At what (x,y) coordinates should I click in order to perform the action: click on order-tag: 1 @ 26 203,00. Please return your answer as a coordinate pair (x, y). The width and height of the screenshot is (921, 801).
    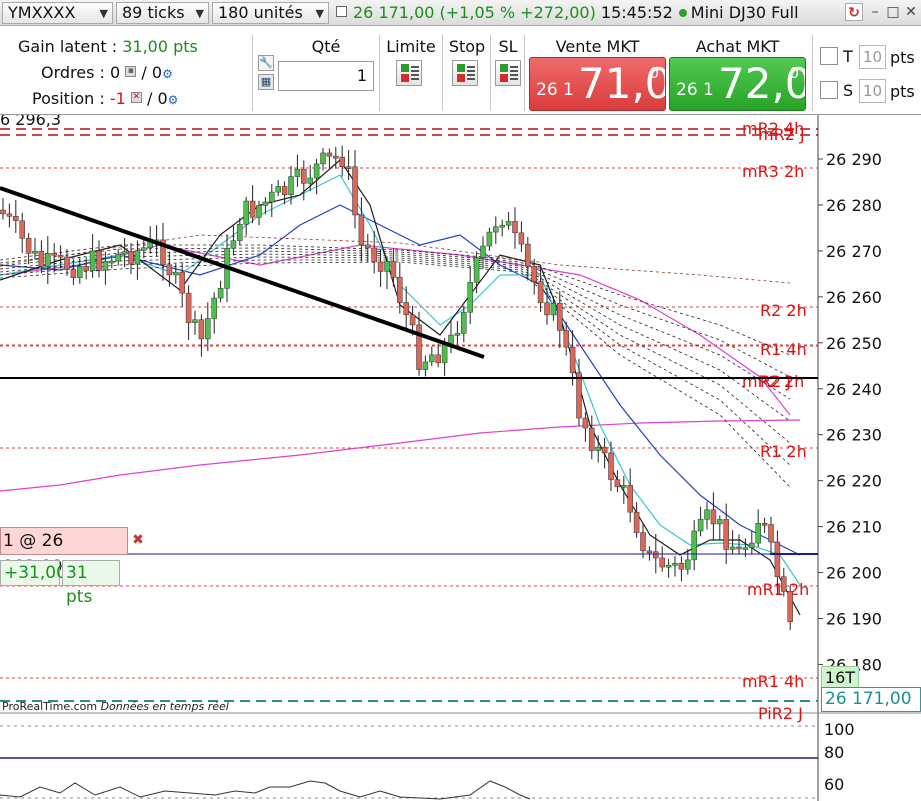
    Looking at the image, I should click on (64, 552).